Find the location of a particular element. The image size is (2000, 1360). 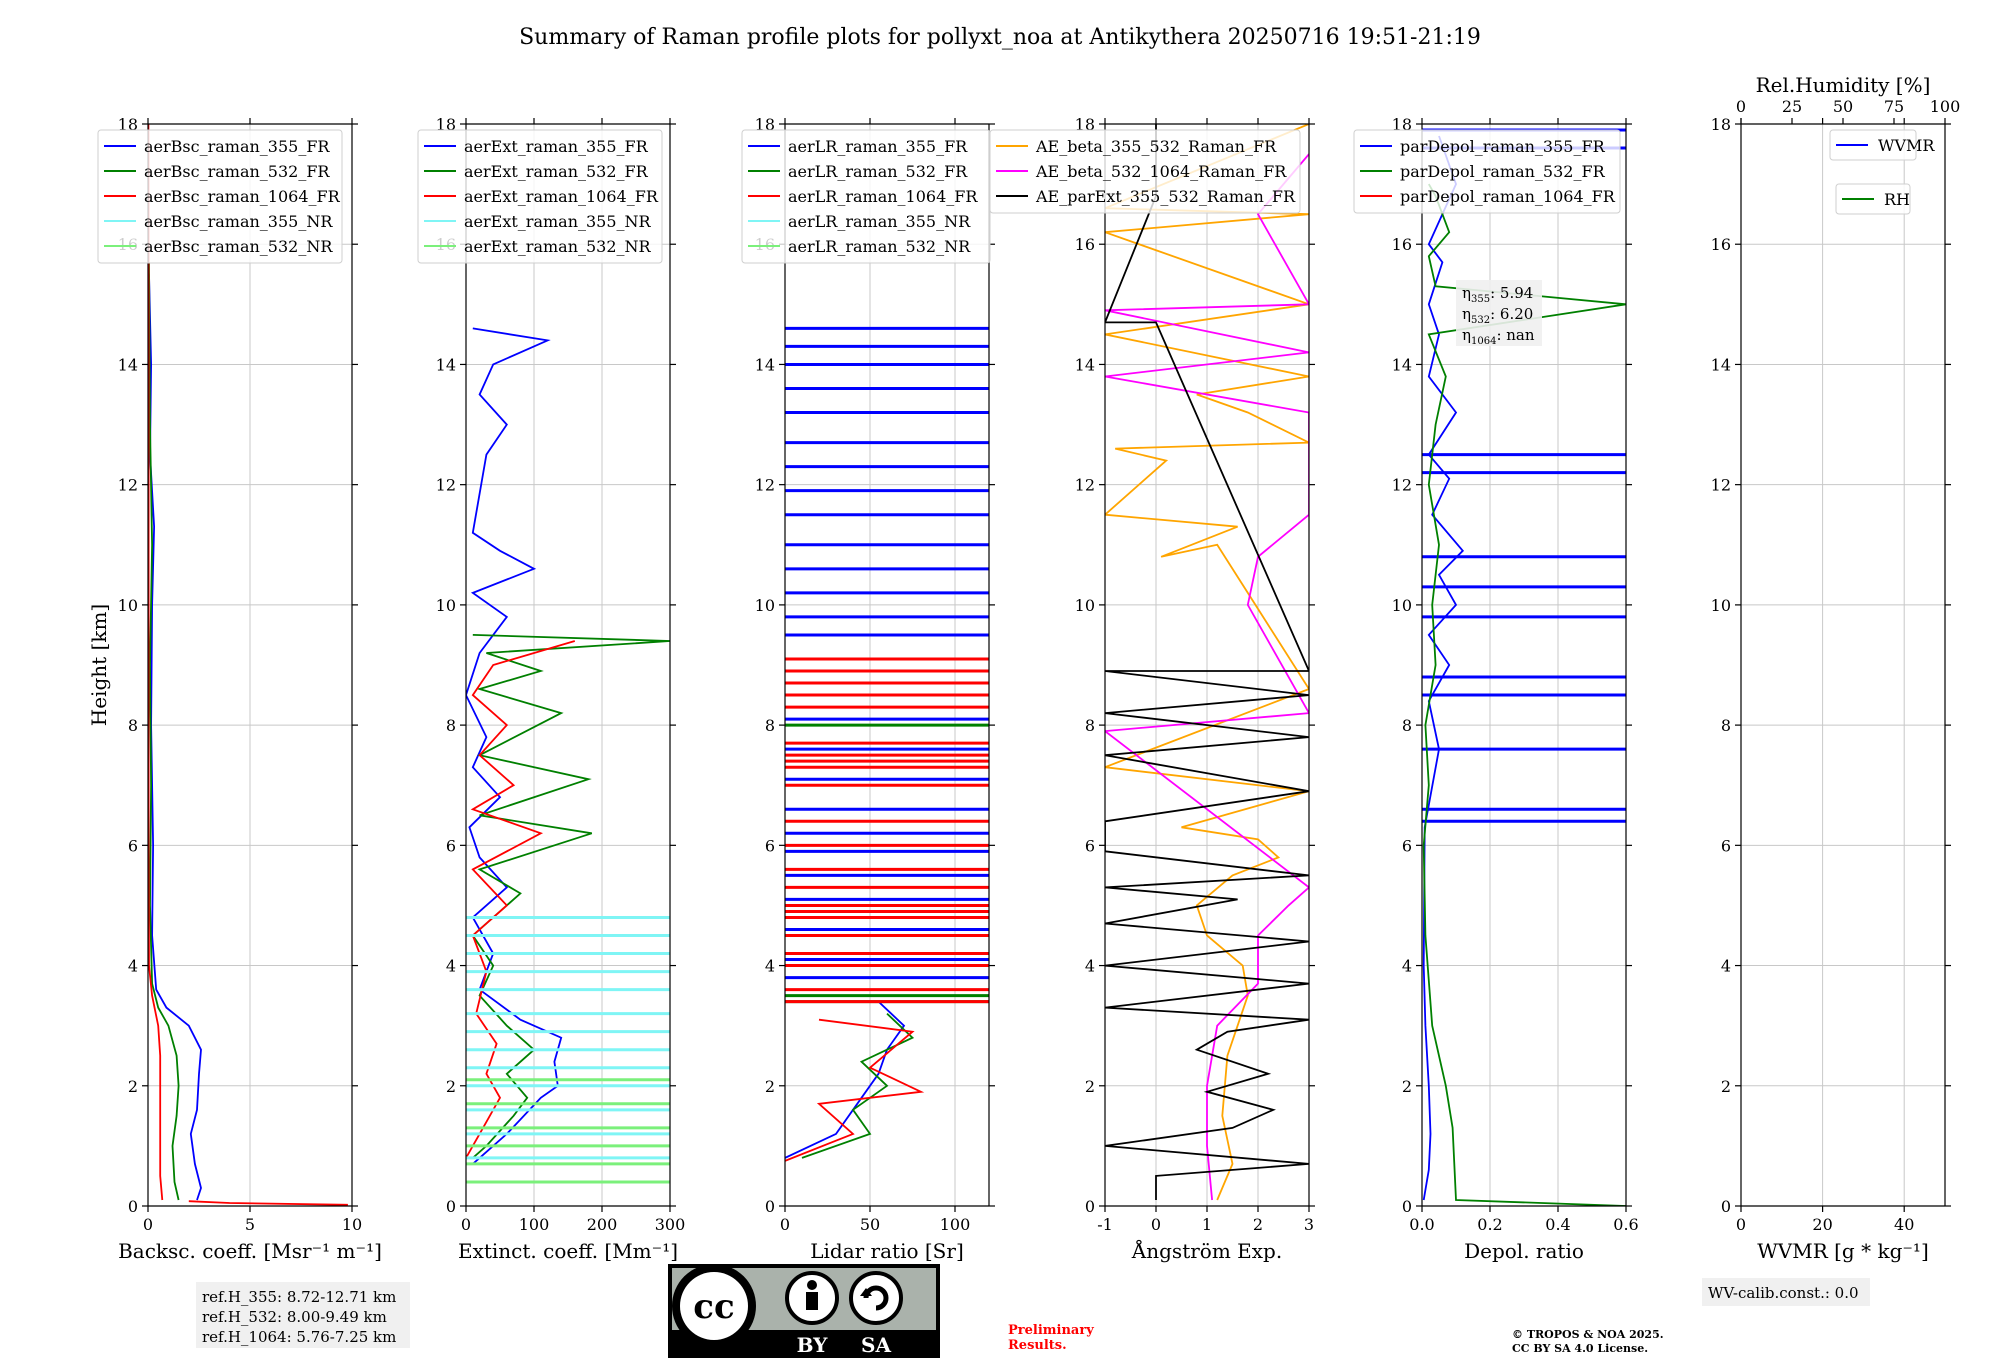

series-line-aerBsc_raman_355_FR is located at coordinates (175, 737).